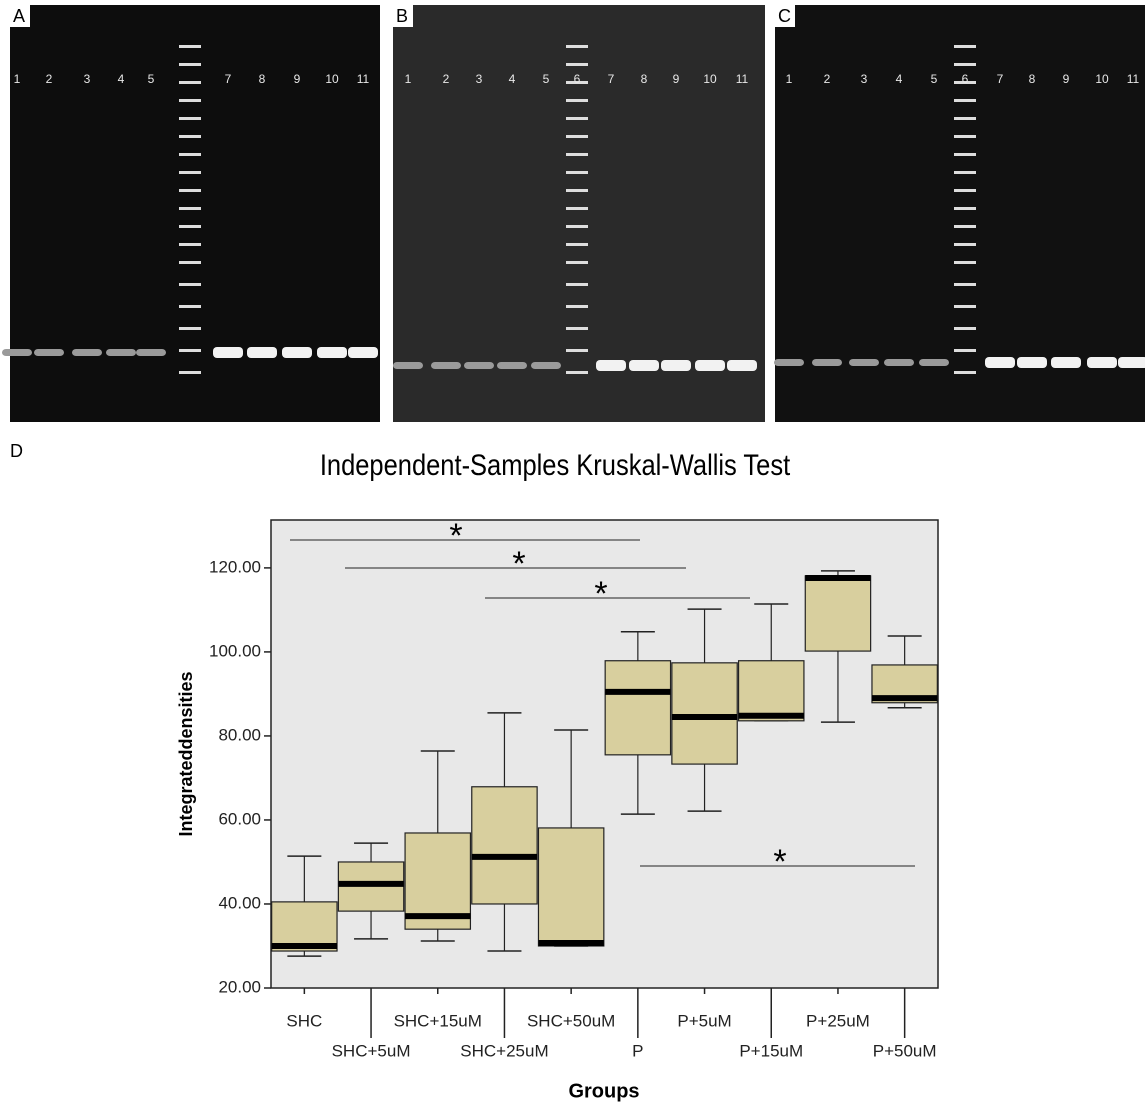 The height and width of the screenshot is (1107, 1145). What do you see at coordinates (1000, 79) in the screenshot?
I see `lane-label: 7` at bounding box center [1000, 79].